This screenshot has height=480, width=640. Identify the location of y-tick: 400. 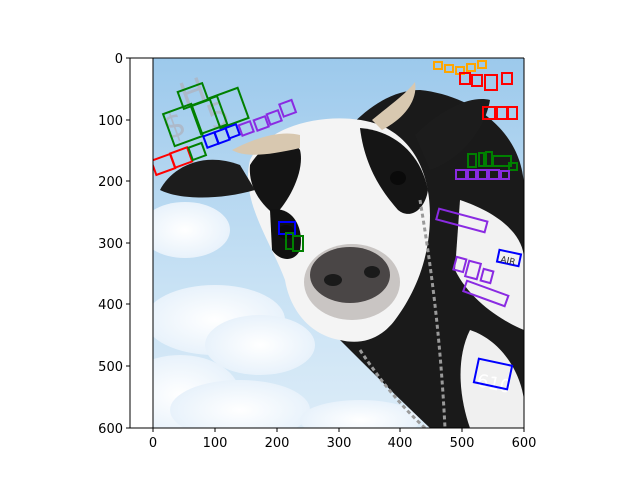
(114, 305).